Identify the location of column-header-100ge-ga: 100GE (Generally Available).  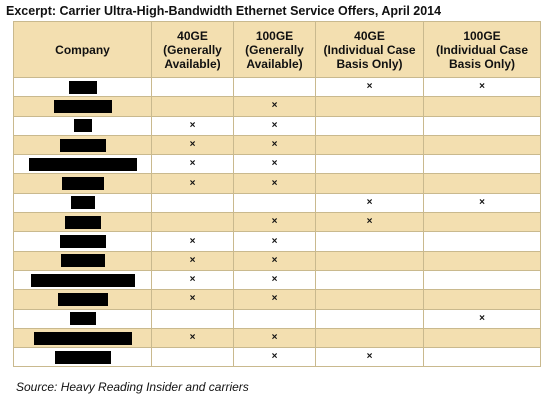
(274, 49).